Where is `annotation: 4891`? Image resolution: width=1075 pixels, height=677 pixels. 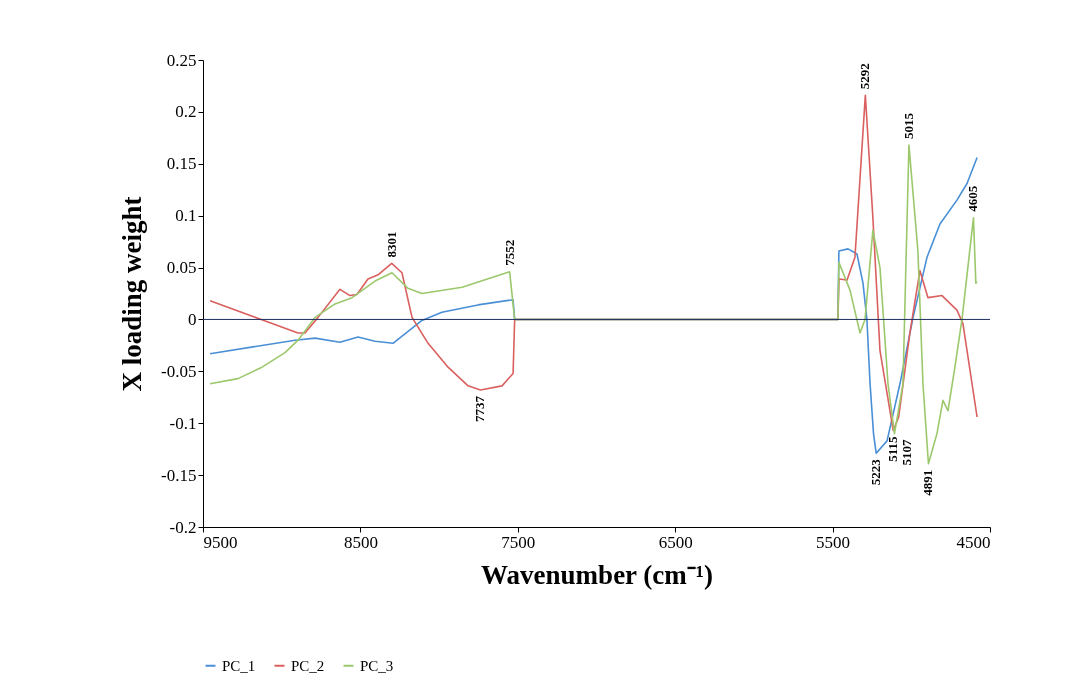
annotation: 4891 is located at coordinates (928, 482).